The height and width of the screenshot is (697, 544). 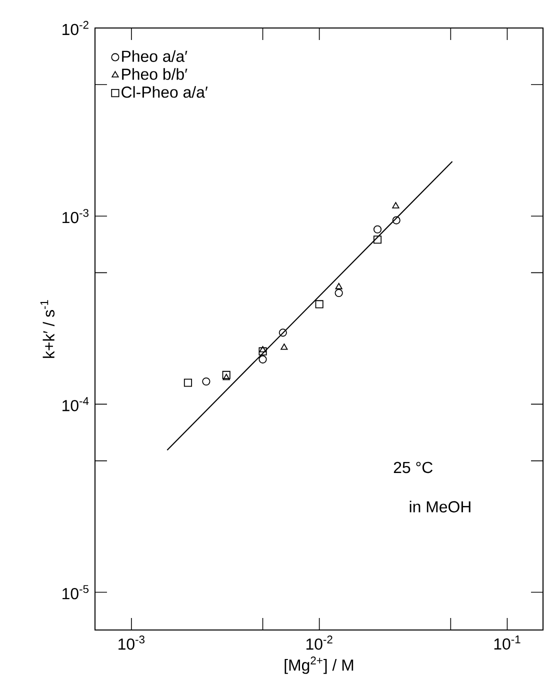 I want to click on legend-label: Pheo b/b′, so click(x=155, y=74).